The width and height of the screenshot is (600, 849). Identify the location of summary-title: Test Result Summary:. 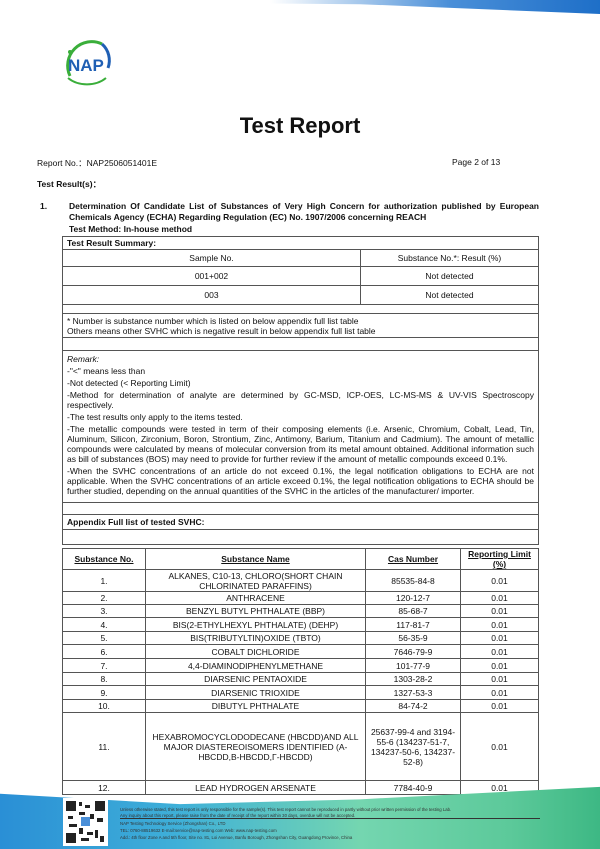
(300, 243).